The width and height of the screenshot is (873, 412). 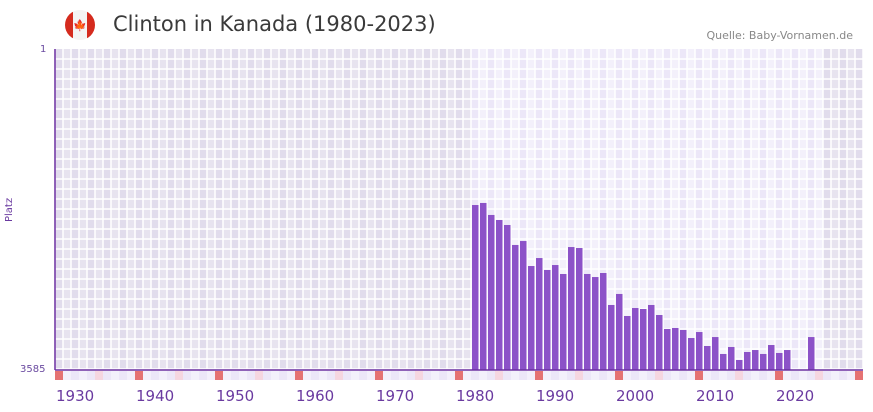 I want to click on x-tick-label: 1950, so click(x=235, y=396).